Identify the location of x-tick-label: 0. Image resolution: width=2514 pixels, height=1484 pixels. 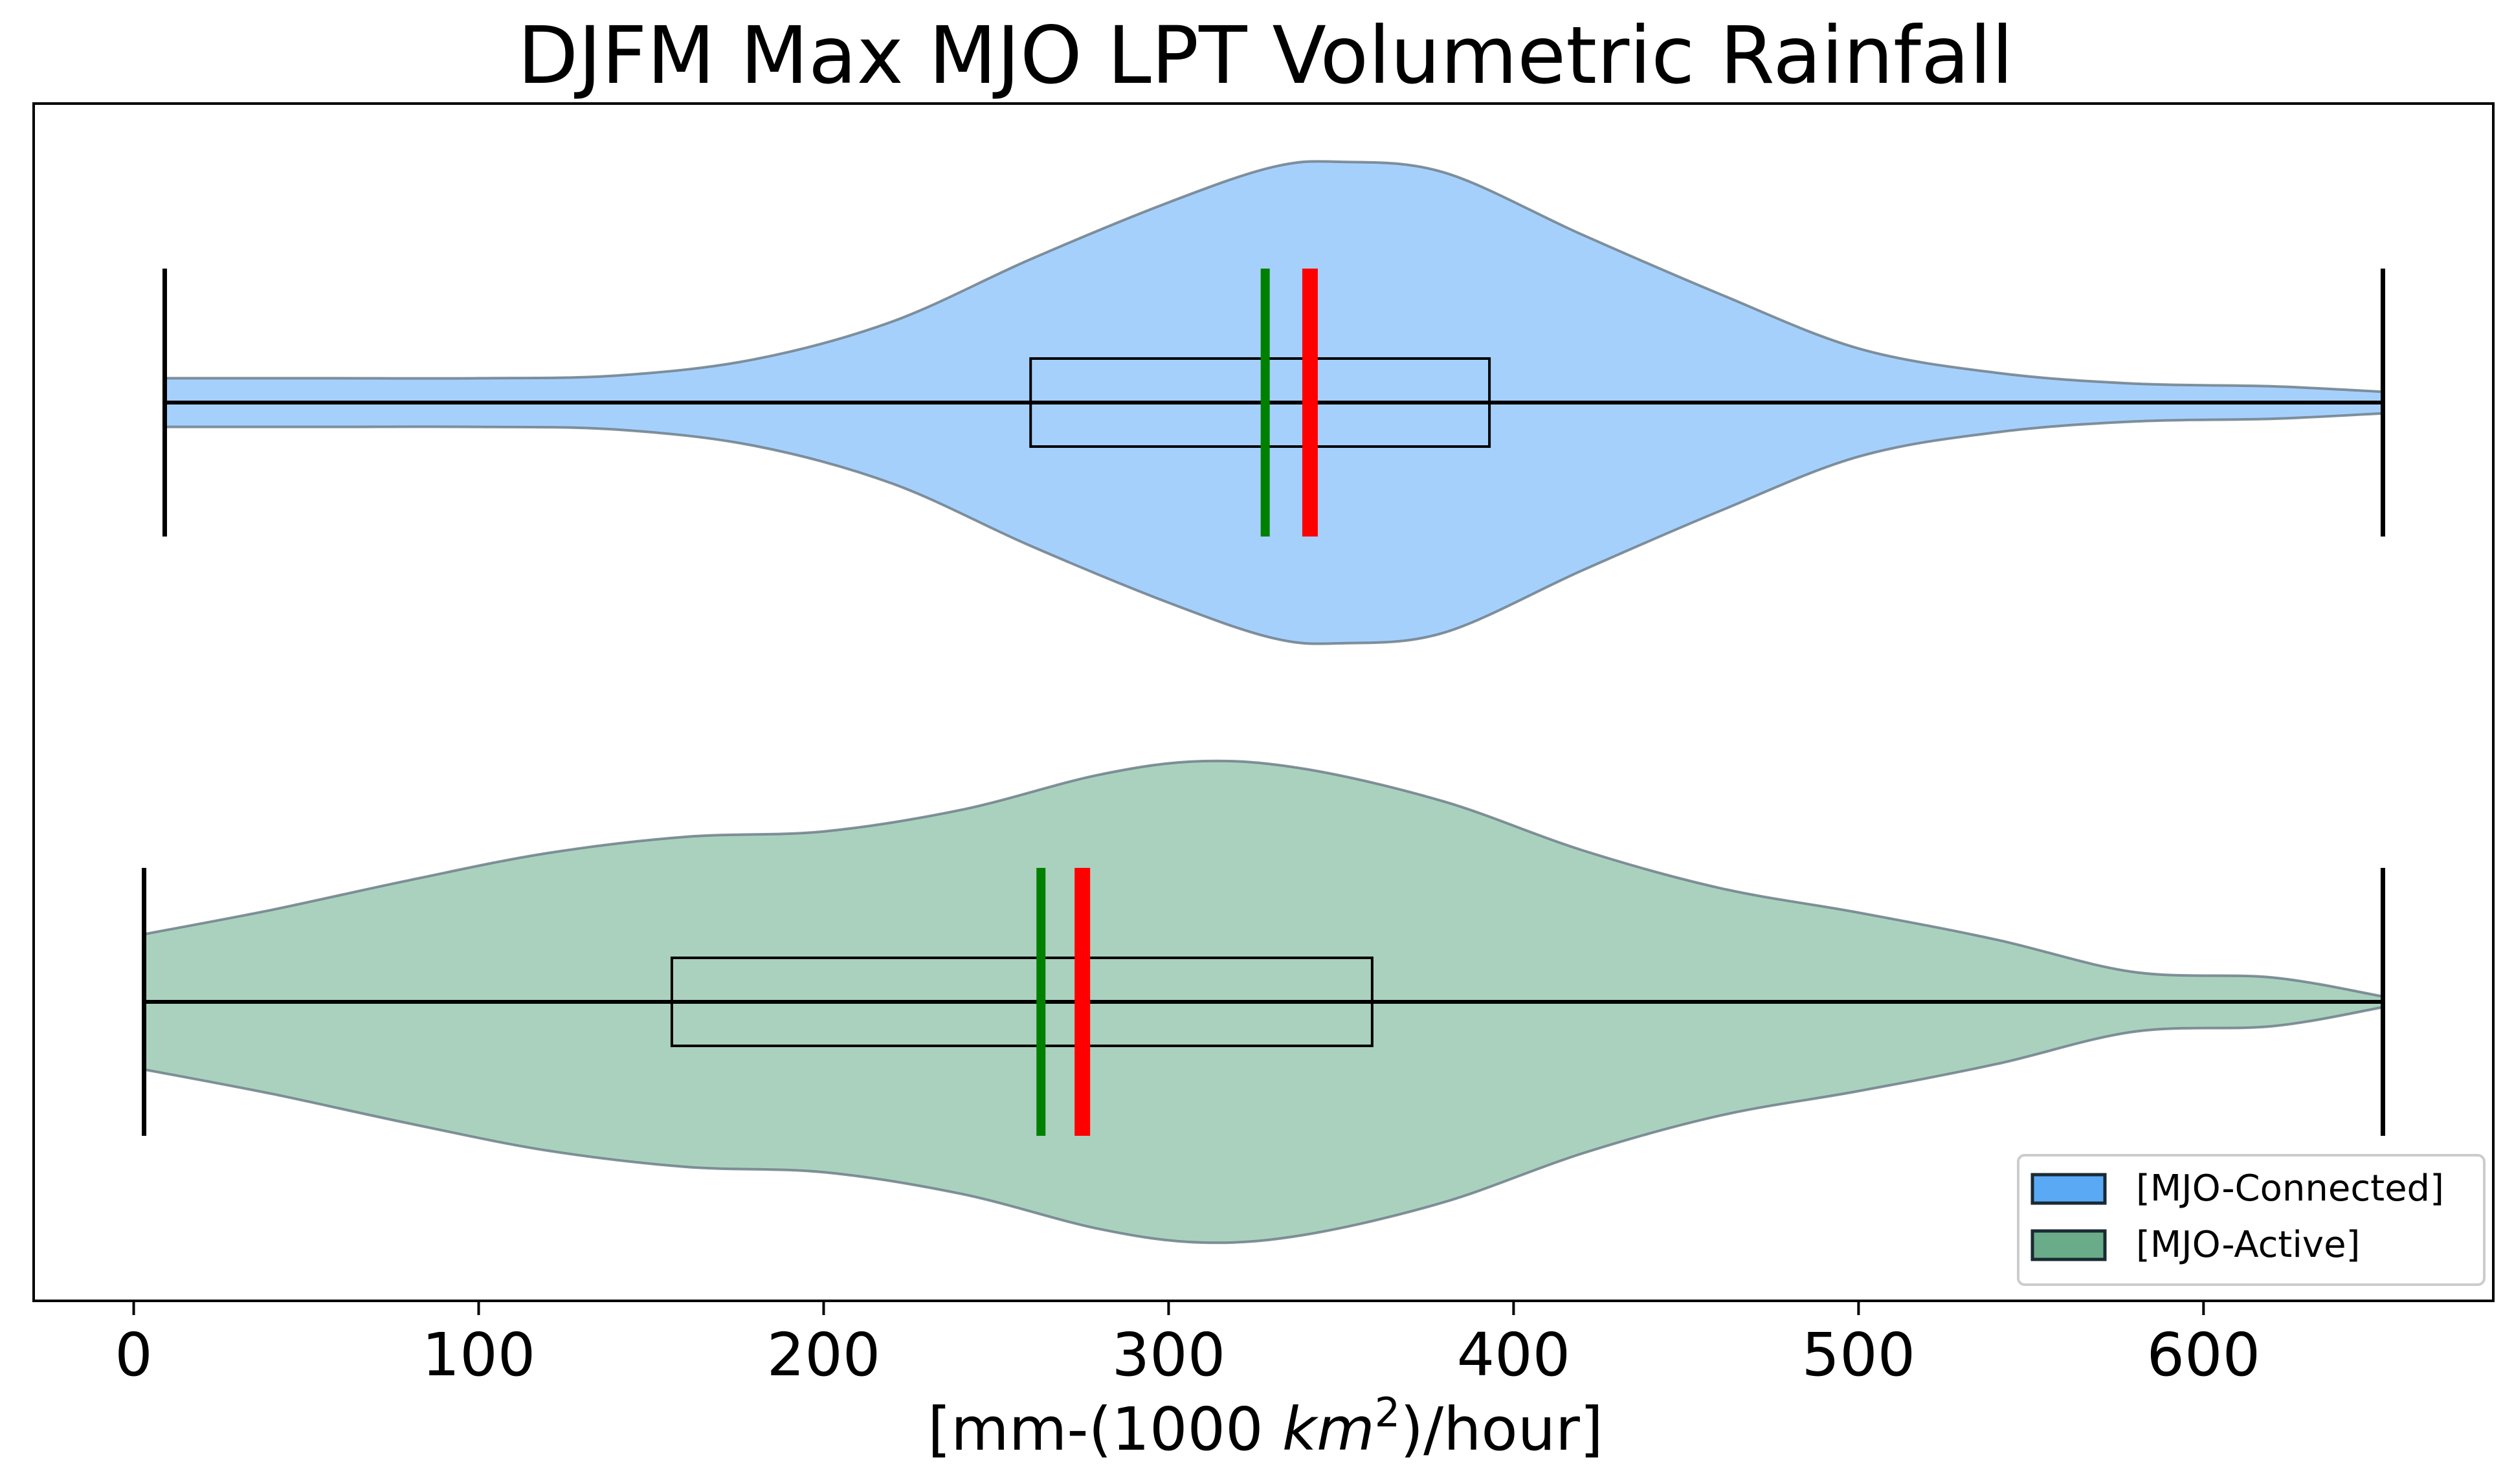
(134, 1355).